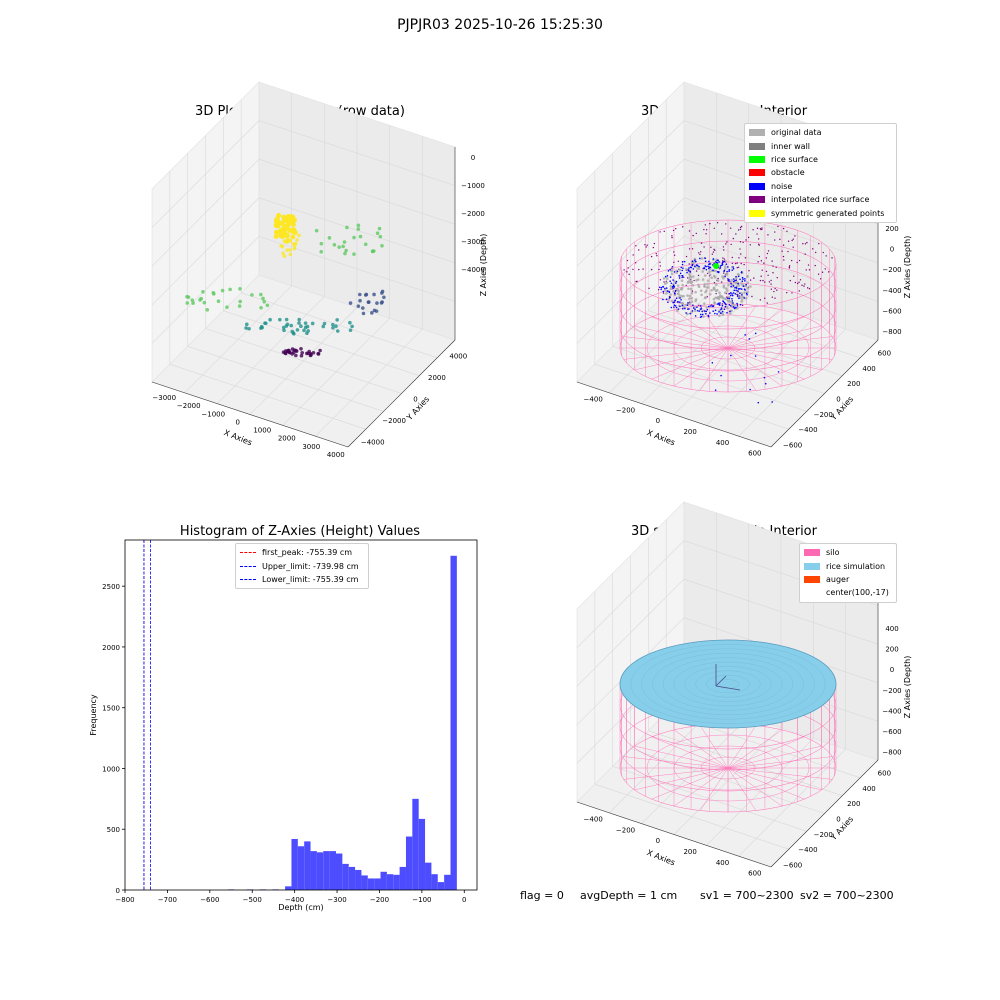  What do you see at coordinates (167, 900) in the screenshot?
I see `histogram-x-tick-label: −700` at bounding box center [167, 900].